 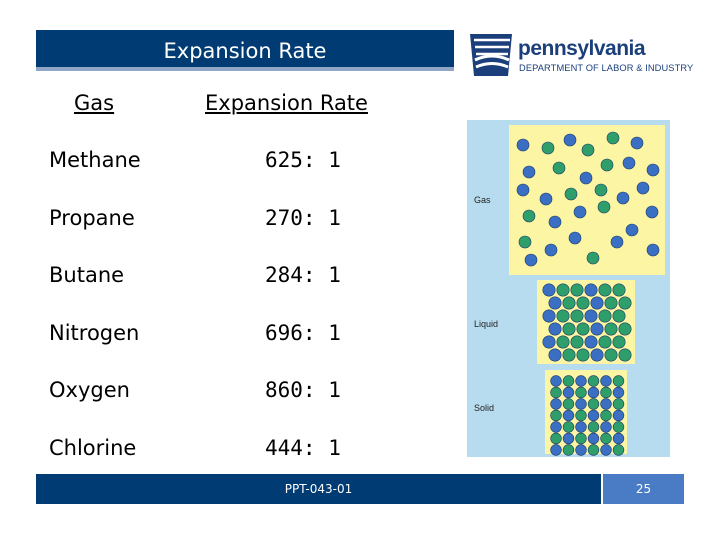 I want to click on logo-name: pennsylvania, so click(x=582, y=48).